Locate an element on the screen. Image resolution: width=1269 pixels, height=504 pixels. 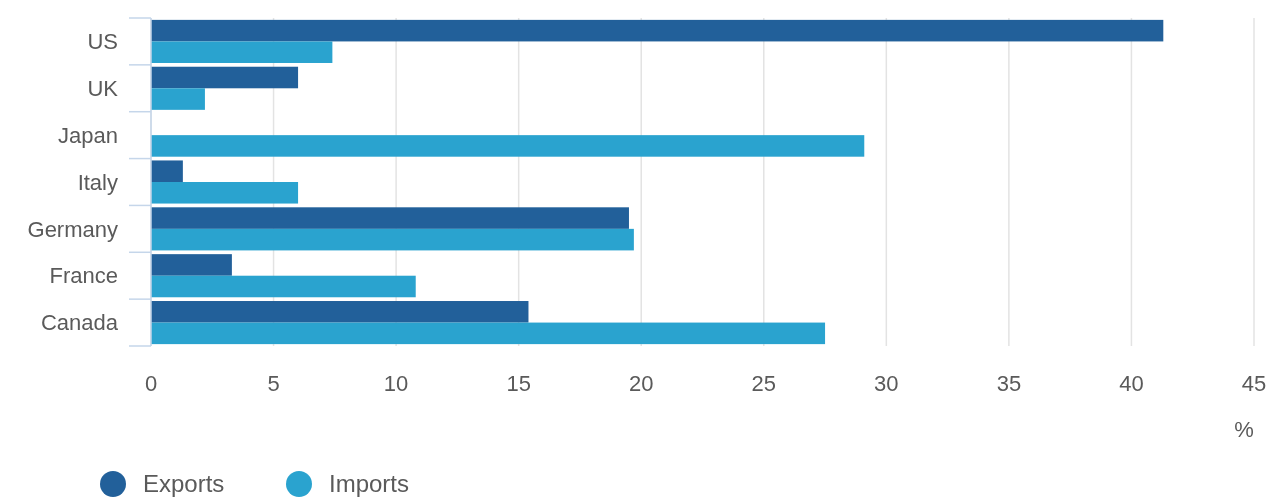
x-tick-label: 25 is located at coordinates (764, 383).